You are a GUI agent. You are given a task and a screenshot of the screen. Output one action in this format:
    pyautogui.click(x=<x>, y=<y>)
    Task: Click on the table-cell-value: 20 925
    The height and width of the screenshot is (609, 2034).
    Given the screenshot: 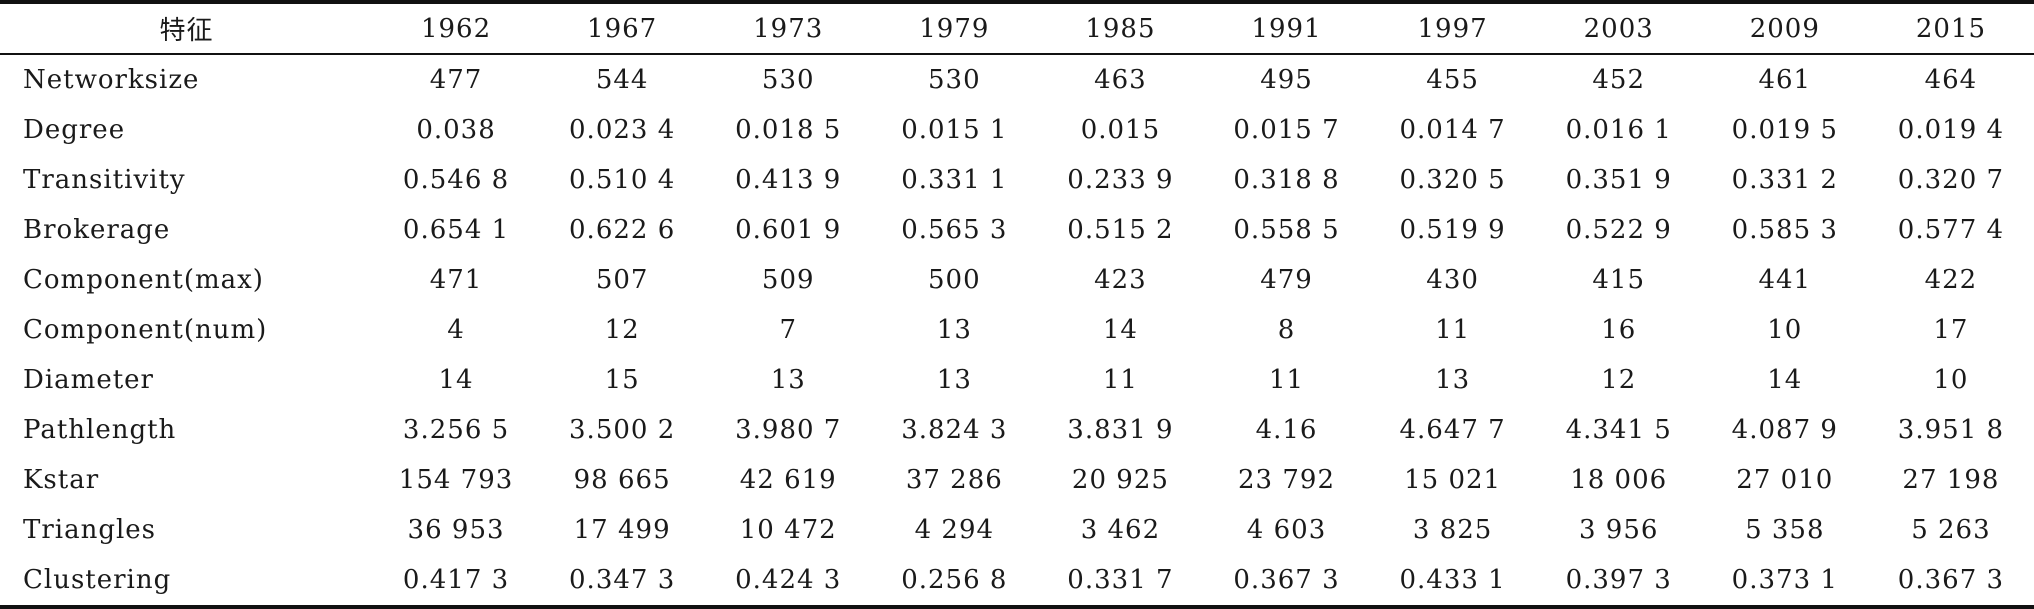 What is the action you would take?
    pyautogui.click(x=1120, y=480)
    